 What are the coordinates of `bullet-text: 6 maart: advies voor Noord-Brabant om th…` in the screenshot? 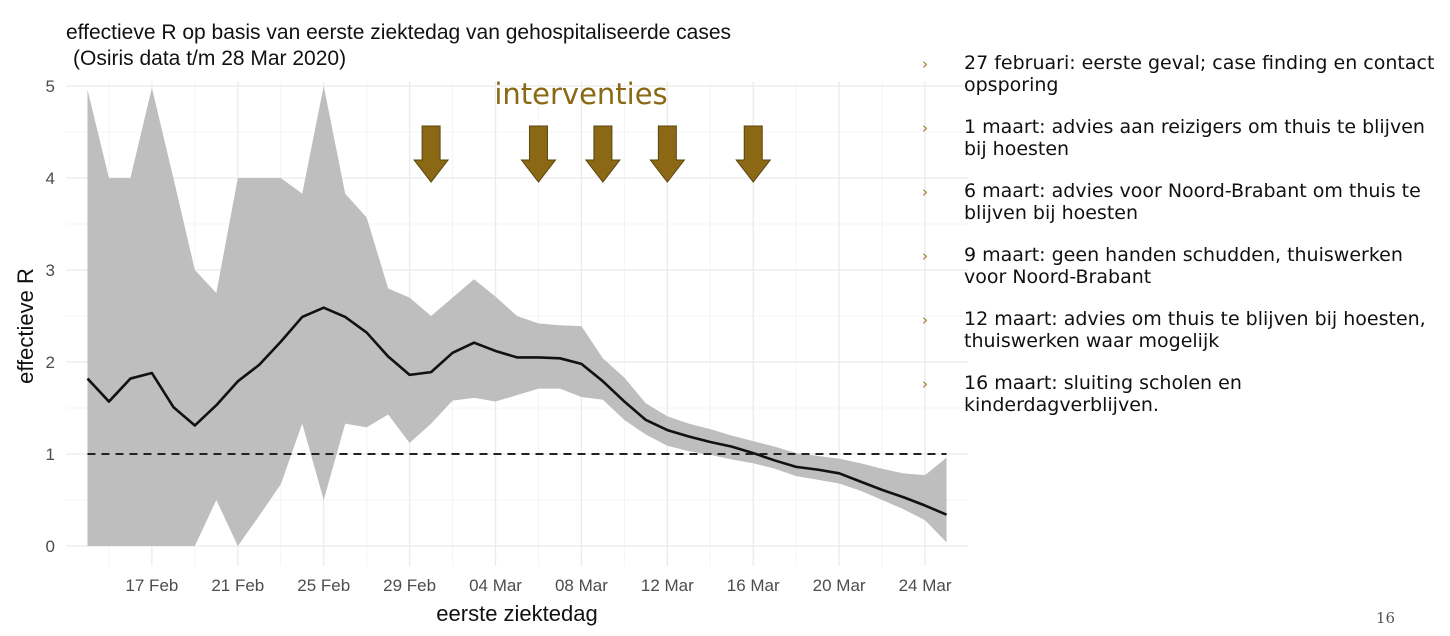 It's located at (1192, 202).